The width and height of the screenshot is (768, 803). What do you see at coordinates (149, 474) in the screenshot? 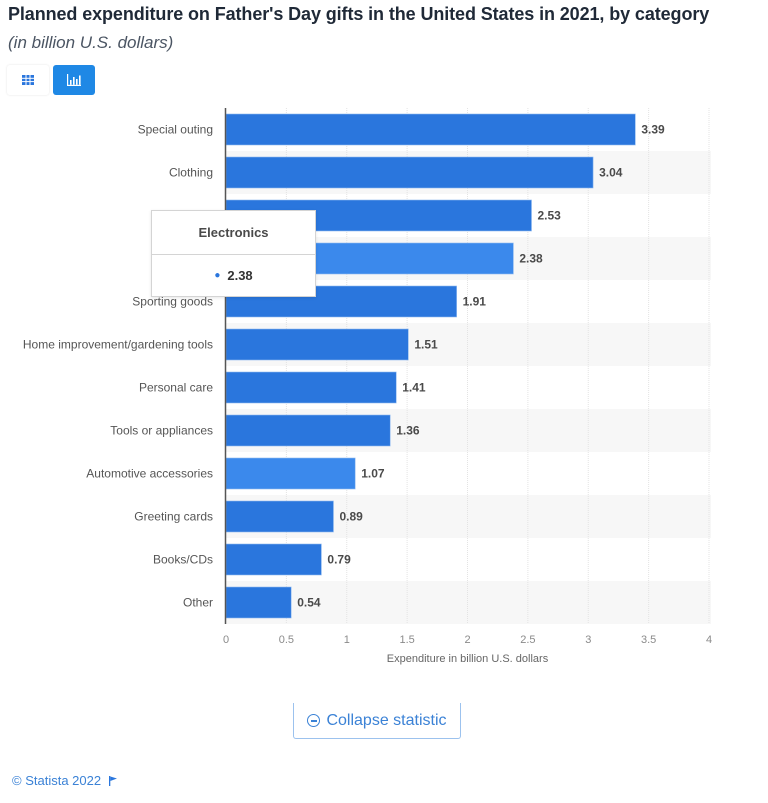
I see `category-label: Automotive accessories` at bounding box center [149, 474].